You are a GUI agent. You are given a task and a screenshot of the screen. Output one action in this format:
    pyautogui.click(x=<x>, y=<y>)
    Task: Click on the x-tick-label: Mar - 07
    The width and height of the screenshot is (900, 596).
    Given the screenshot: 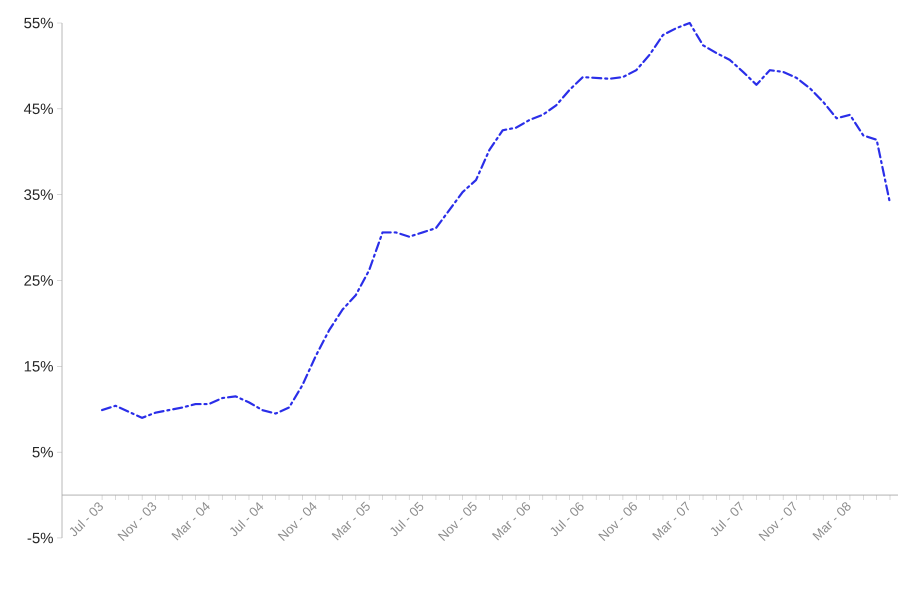 What is the action you would take?
    pyautogui.click(x=671, y=520)
    